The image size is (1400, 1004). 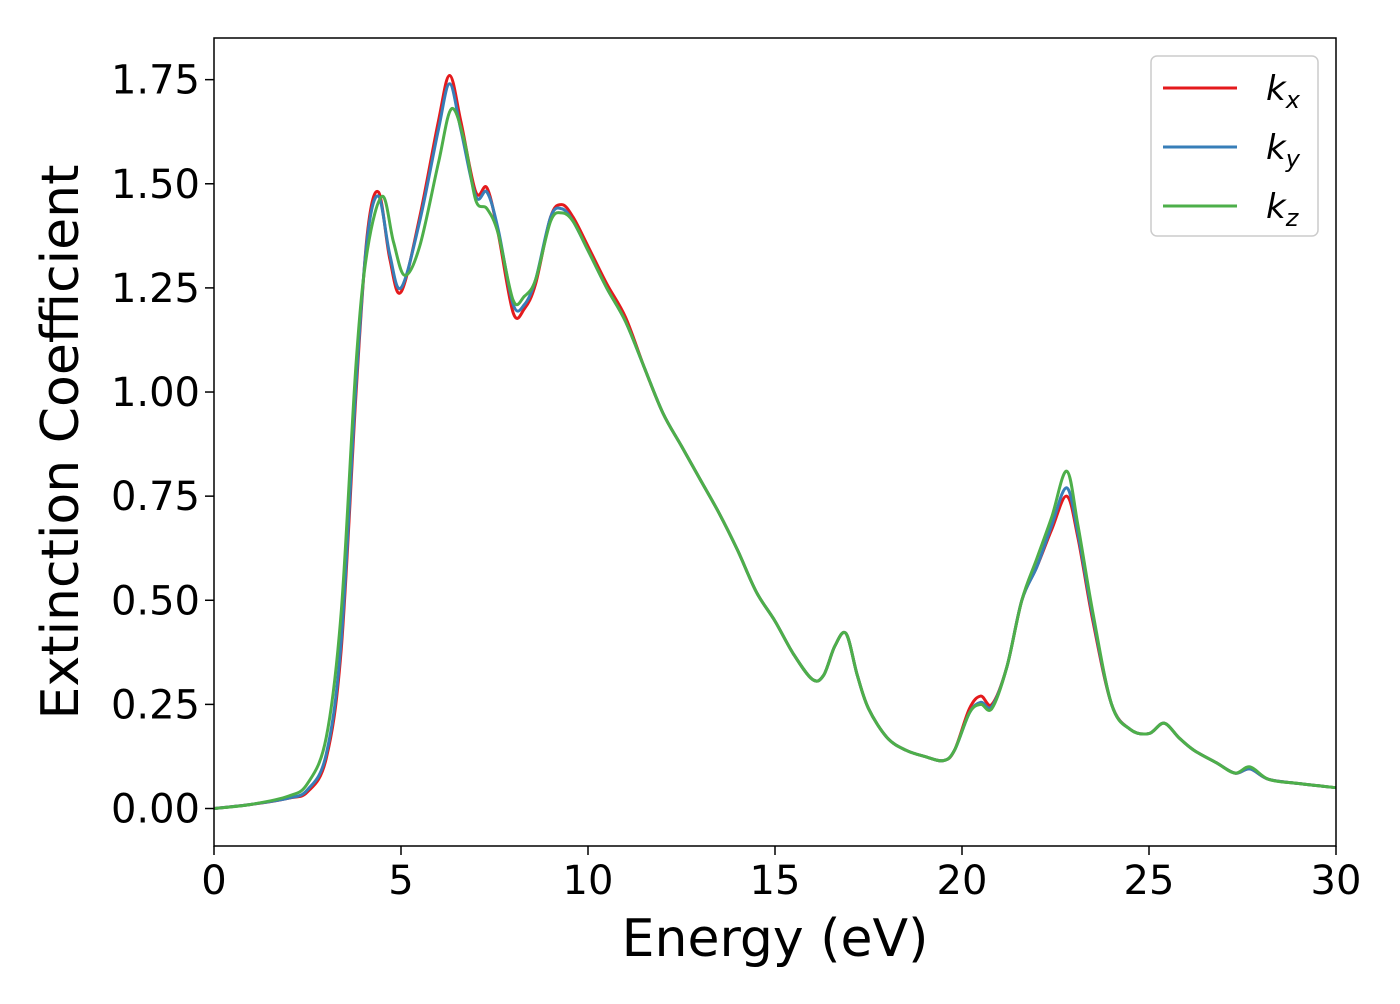 I want to click on y-tick-label: 0.25, so click(x=155, y=705).